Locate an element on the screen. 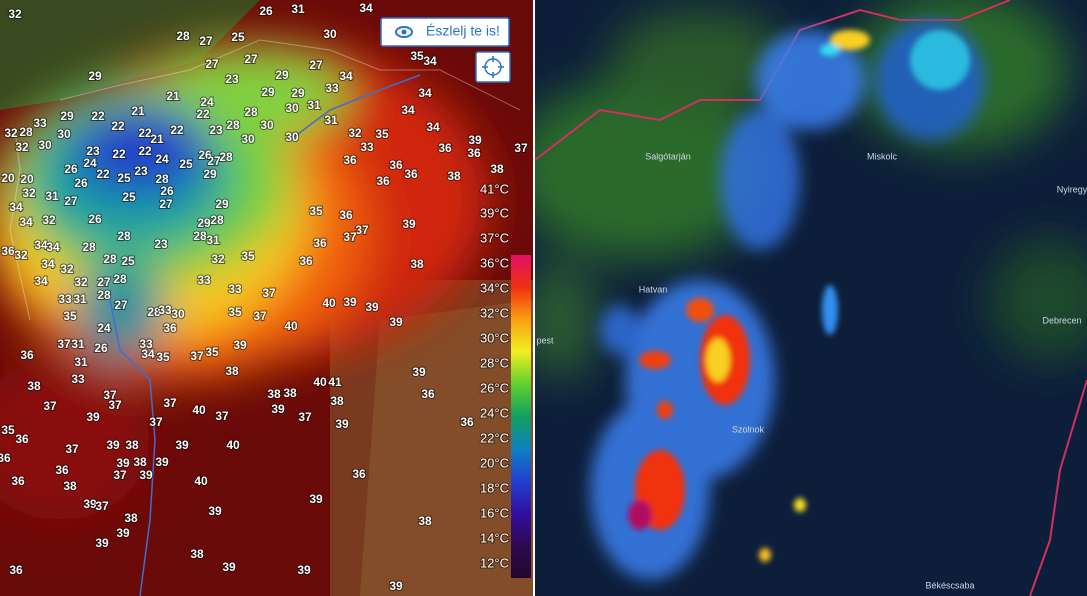 The width and height of the screenshot is (1087, 596). place-label: Szolnok is located at coordinates (748, 429).